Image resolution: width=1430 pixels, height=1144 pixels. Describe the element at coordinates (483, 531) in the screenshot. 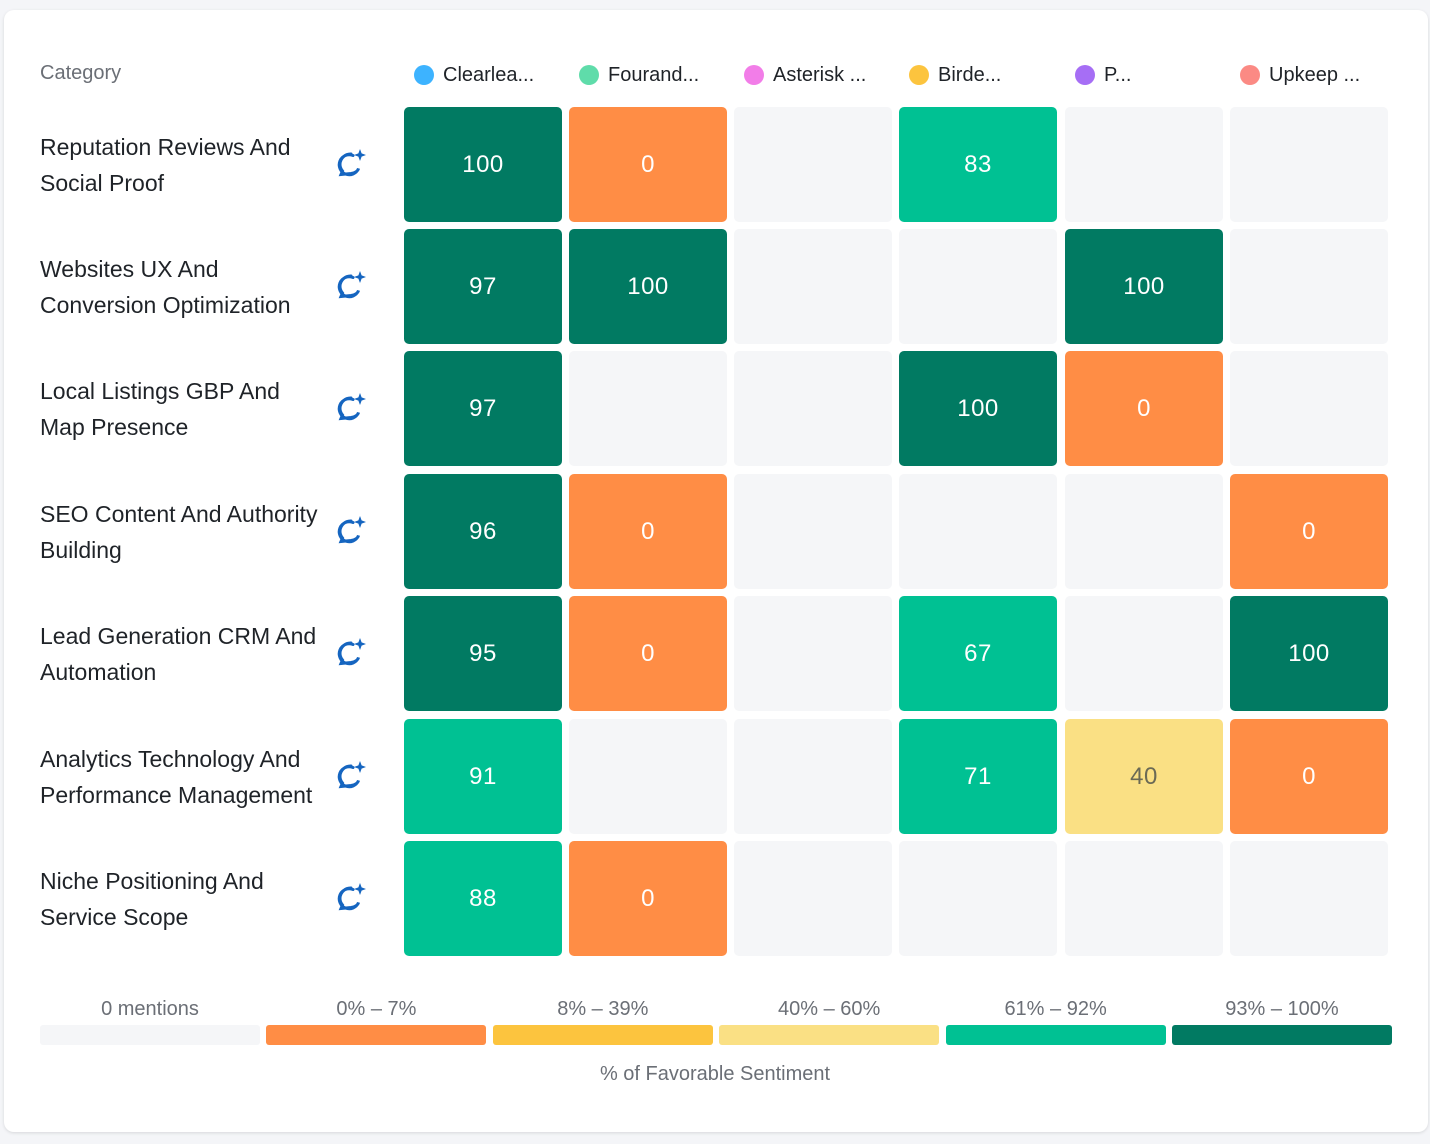

I see `heatmap-cell: 96` at that location.